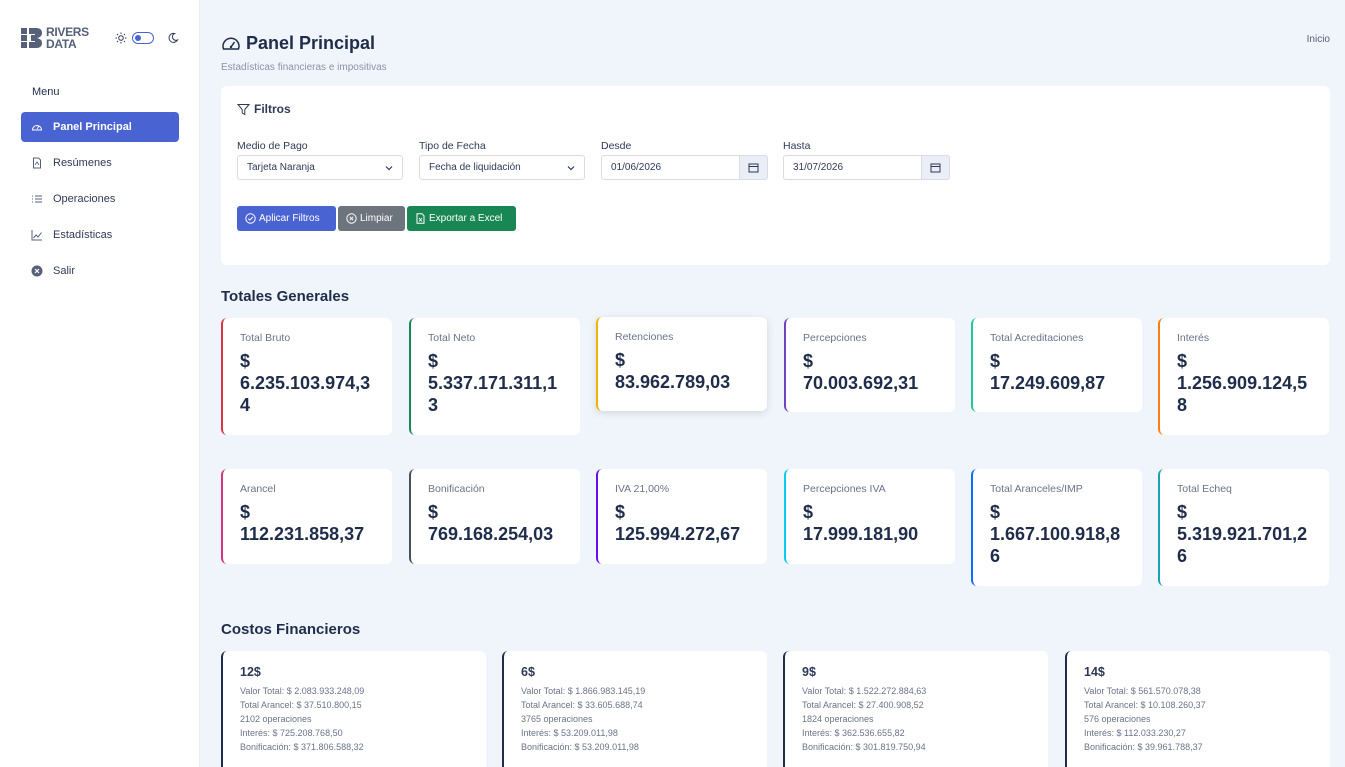 This screenshot has height=767, width=1345. What do you see at coordinates (1036, 489) in the screenshot?
I see `stat-label: Total Aranceles/IMP` at bounding box center [1036, 489].